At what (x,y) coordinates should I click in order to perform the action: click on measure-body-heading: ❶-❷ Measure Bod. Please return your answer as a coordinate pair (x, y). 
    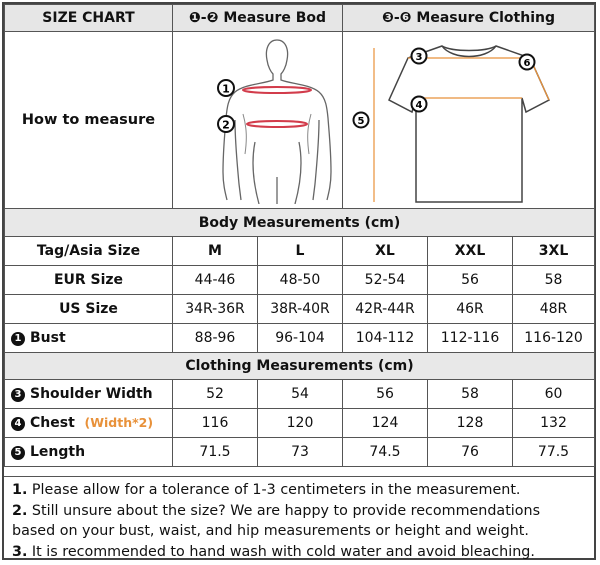
    Looking at the image, I should click on (257, 18).